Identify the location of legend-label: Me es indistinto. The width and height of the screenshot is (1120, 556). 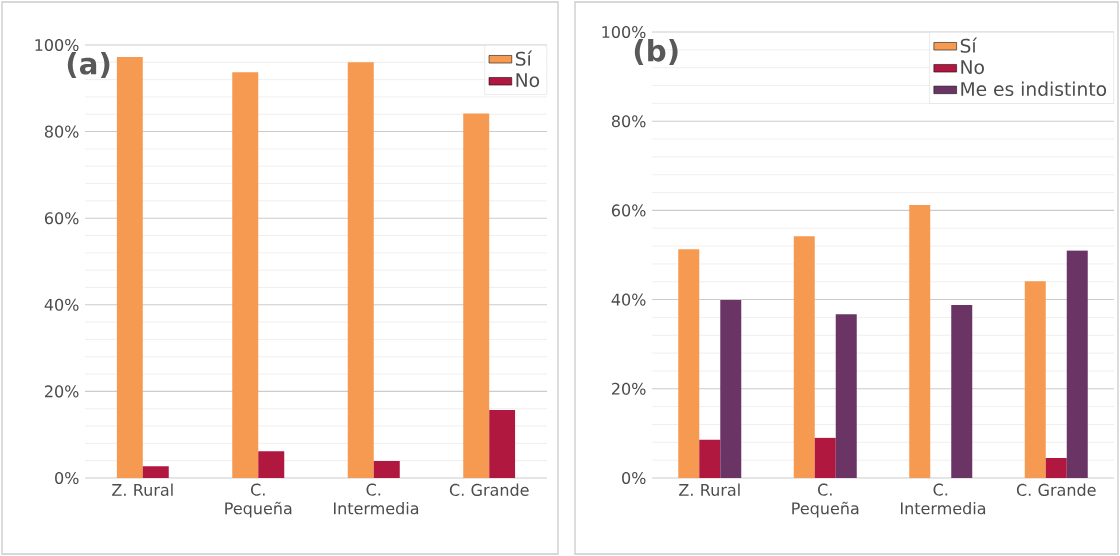
(1034, 89).